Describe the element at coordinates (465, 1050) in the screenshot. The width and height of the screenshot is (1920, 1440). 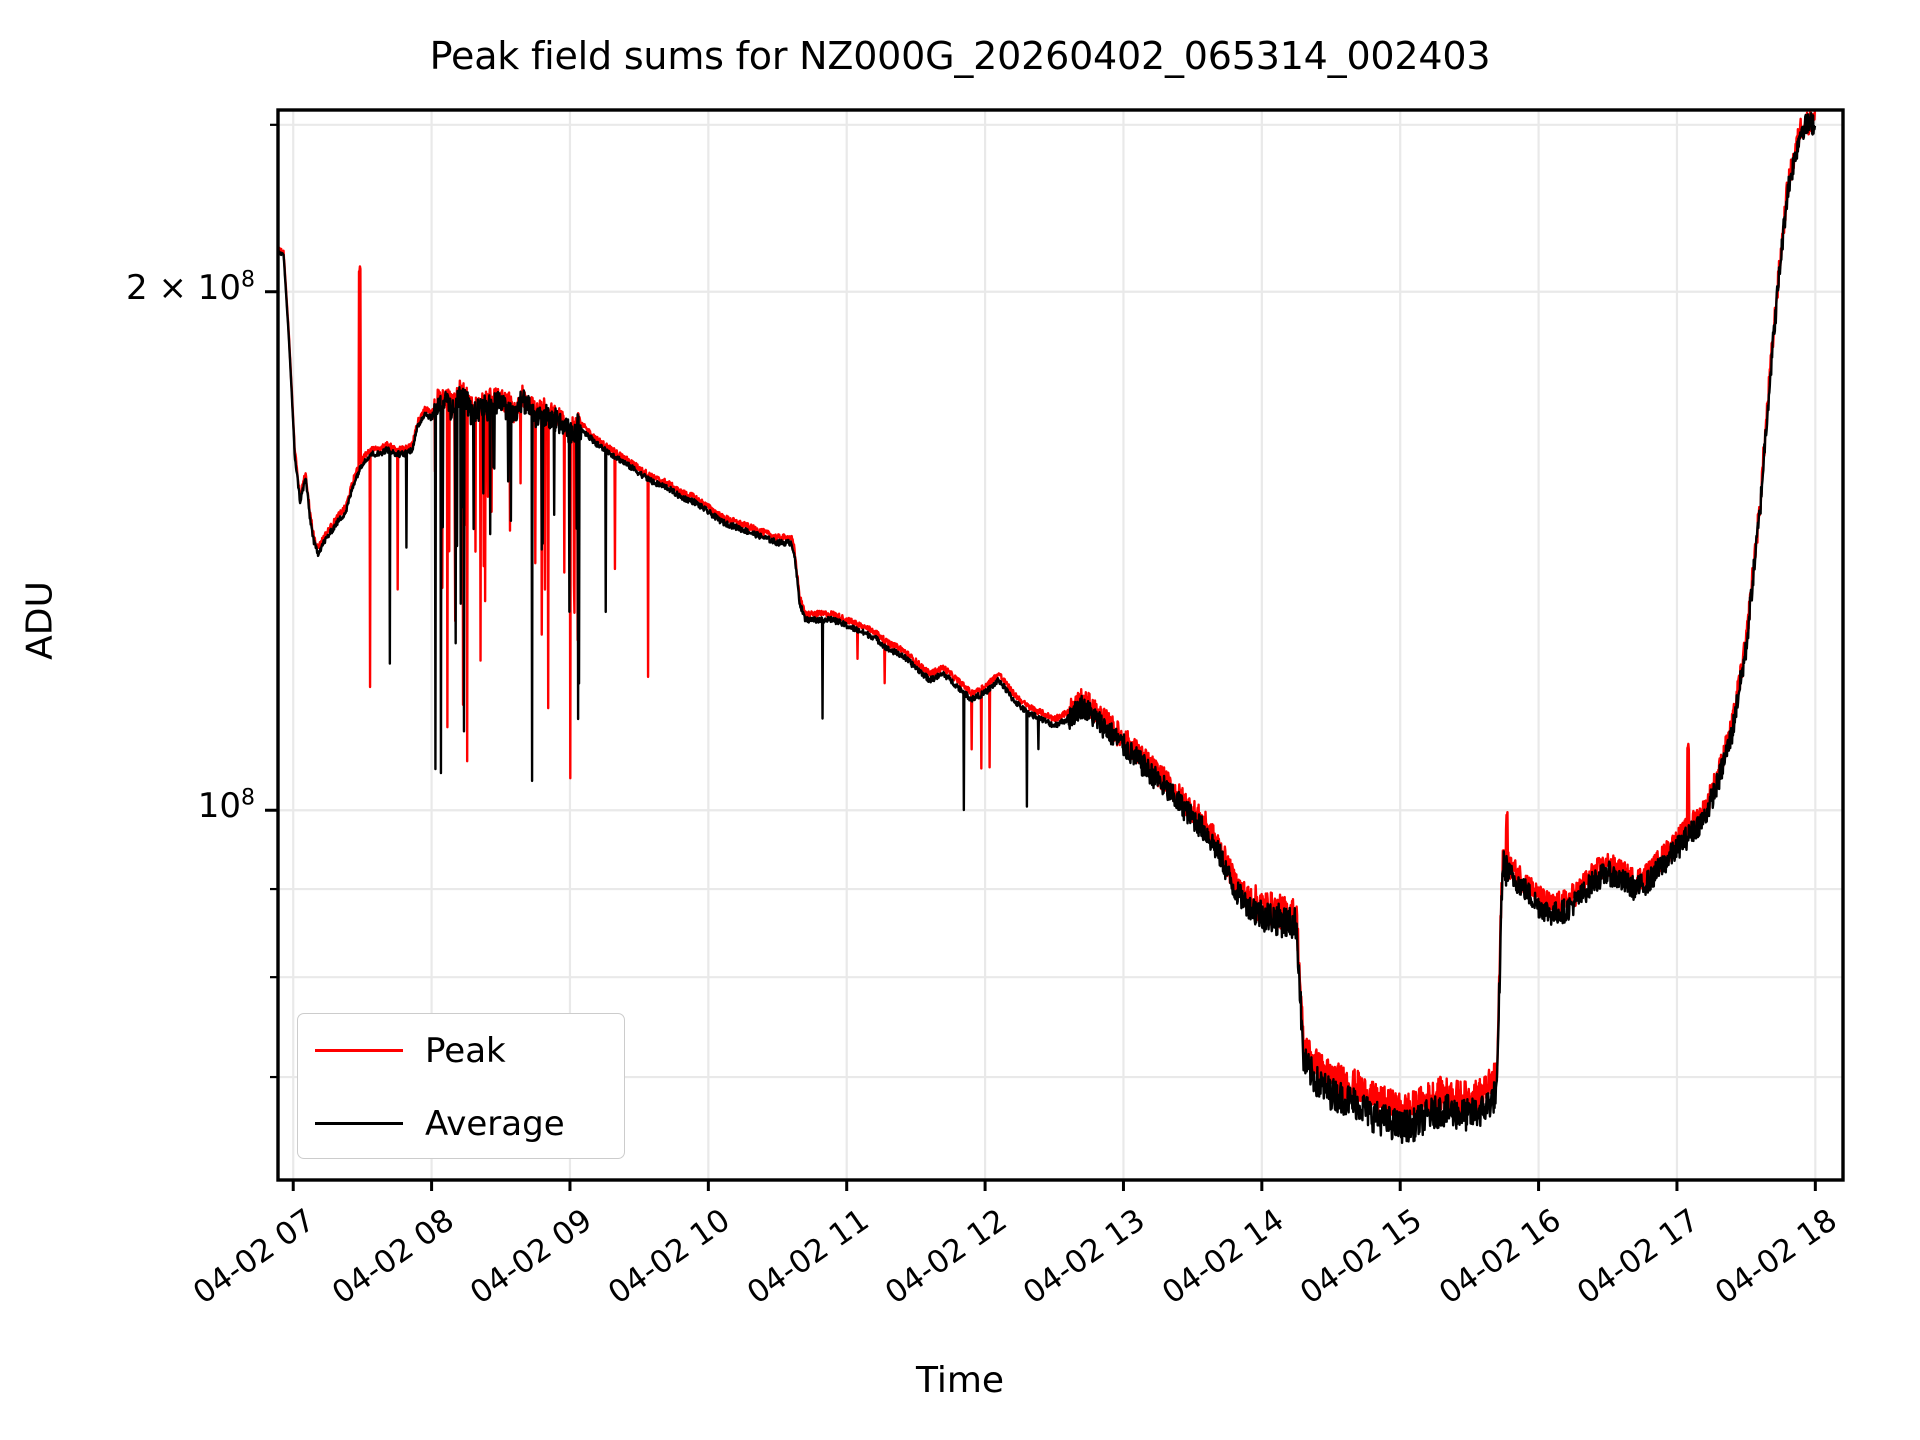
I see `legend-label: Peak` at that location.